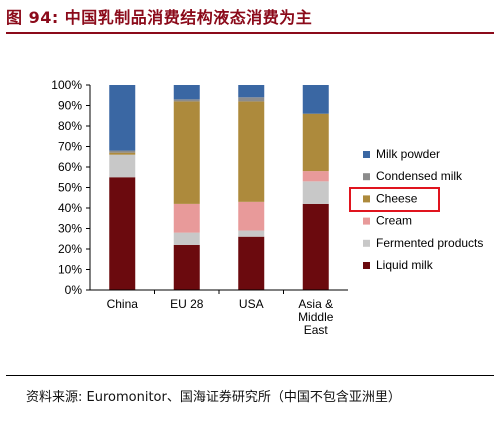 Image resolution: width=501 pixels, height=427 pixels. Describe the element at coordinates (74, 290) in the screenshot. I see `y-tick-label: 0%` at that location.